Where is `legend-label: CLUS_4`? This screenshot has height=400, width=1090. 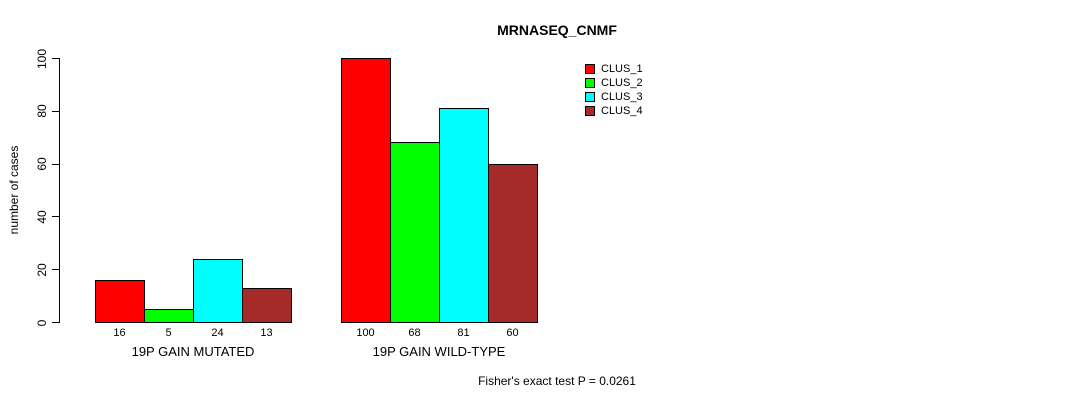
legend-label: CLUS_4 is located at coordinates (622, 111).